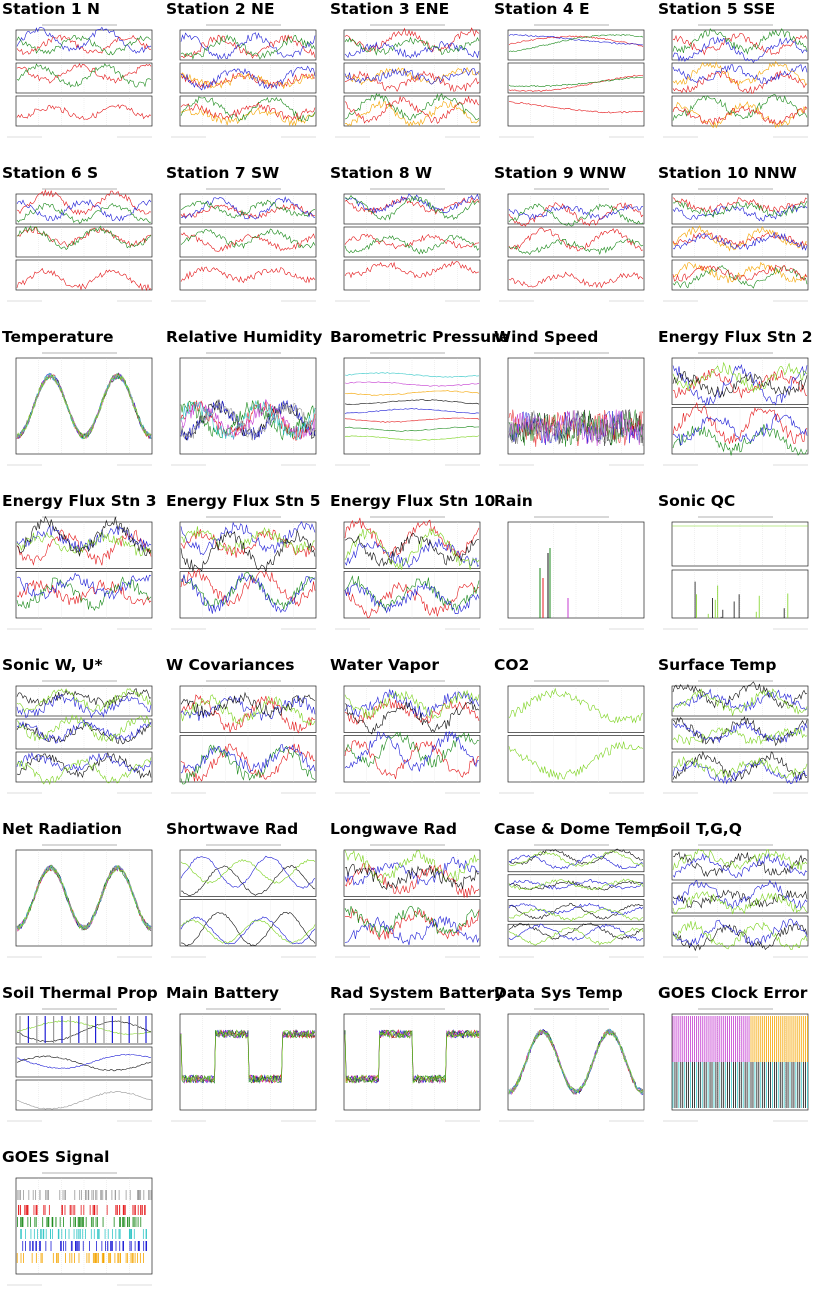  I want to click on plot-tile-station-2-ne: Station 2 NE, so click(244, 80).